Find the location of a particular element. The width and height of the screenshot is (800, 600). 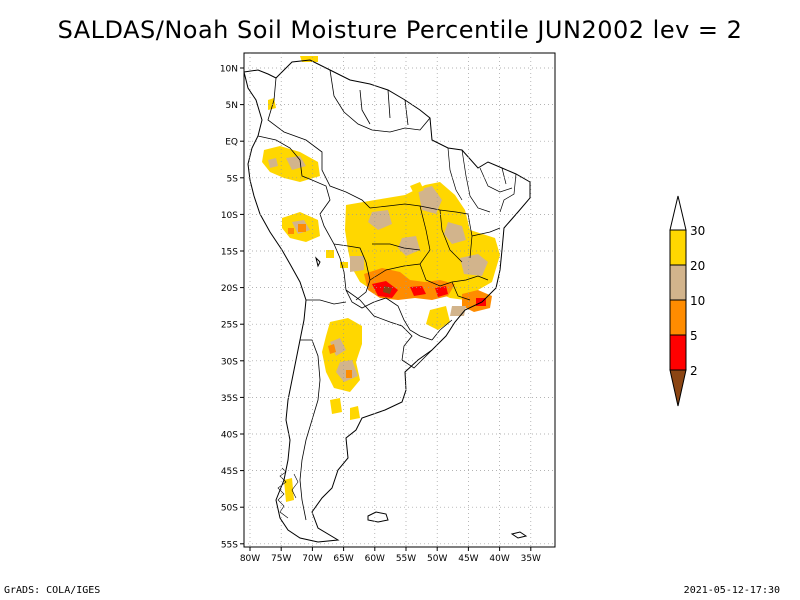

lon-label: 40W is located at coordinates (499, 559).